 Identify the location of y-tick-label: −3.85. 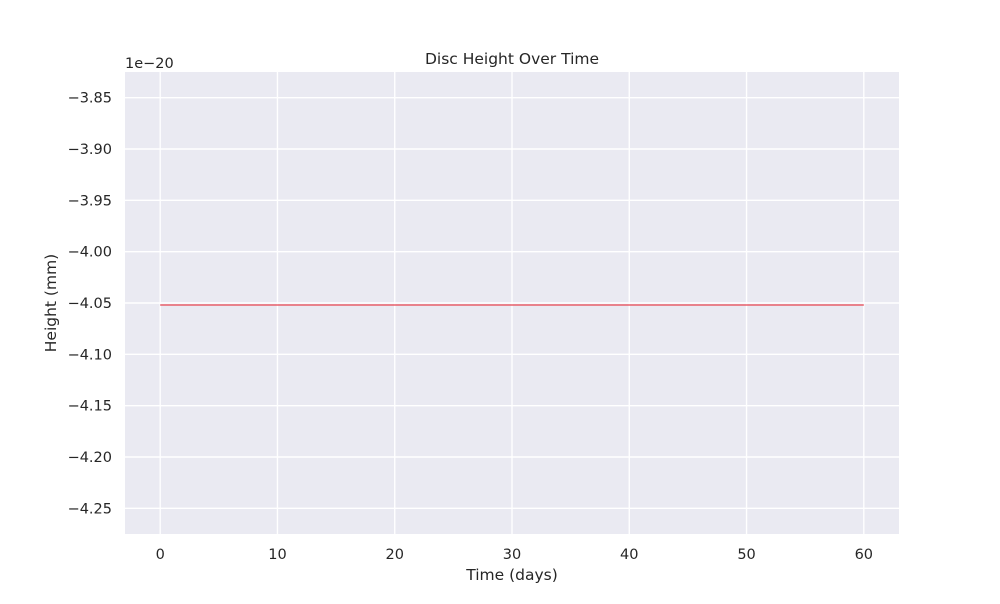
(90, 99).